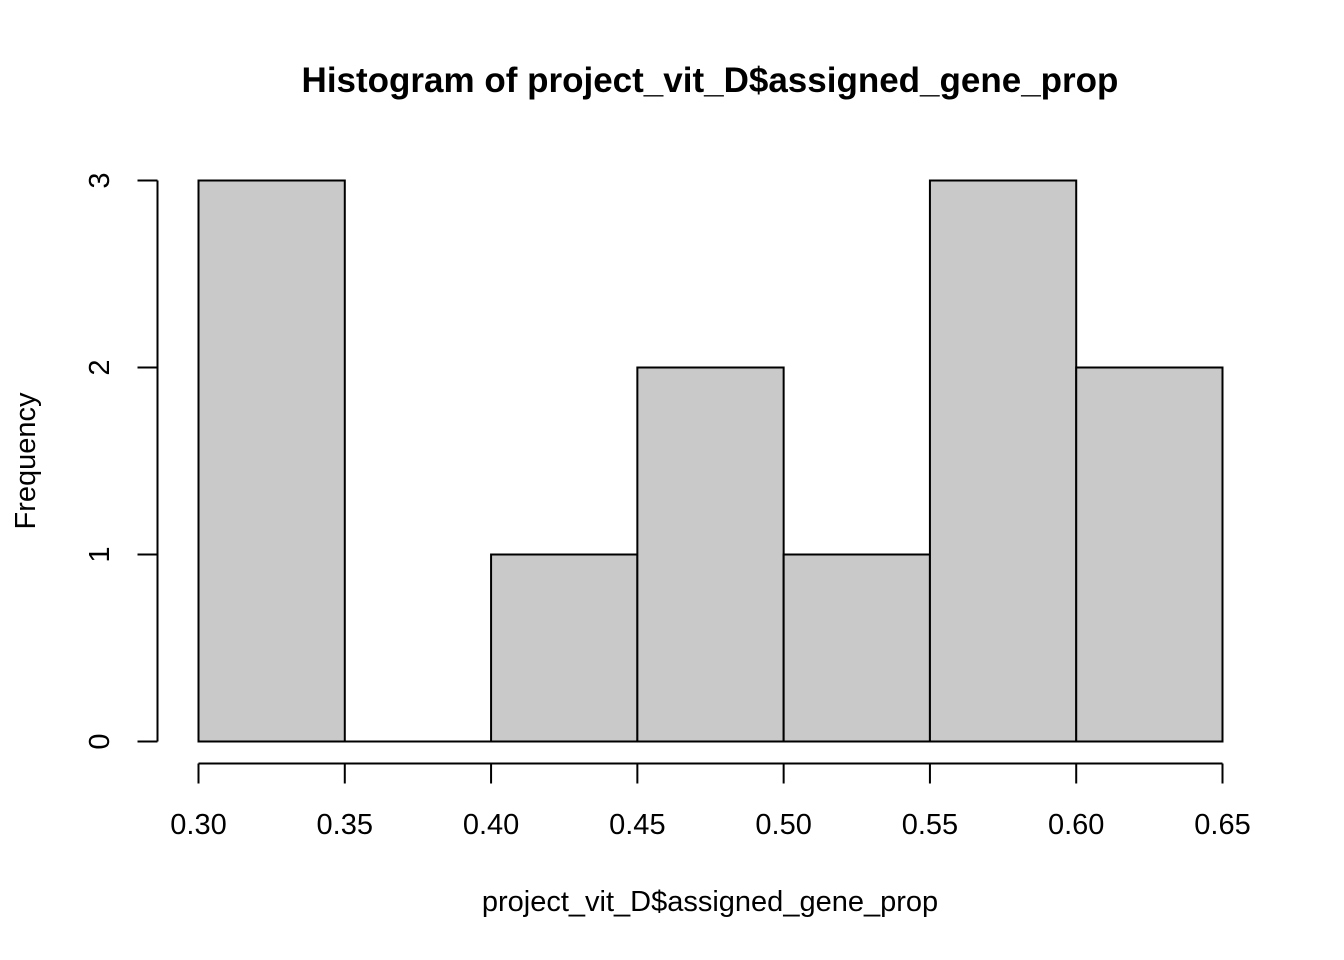 This screenshot has width=1344, height=960. Describe the element at coordinates (100, 367) in the screenshot. I see `y-tick-label: 2` at that location.